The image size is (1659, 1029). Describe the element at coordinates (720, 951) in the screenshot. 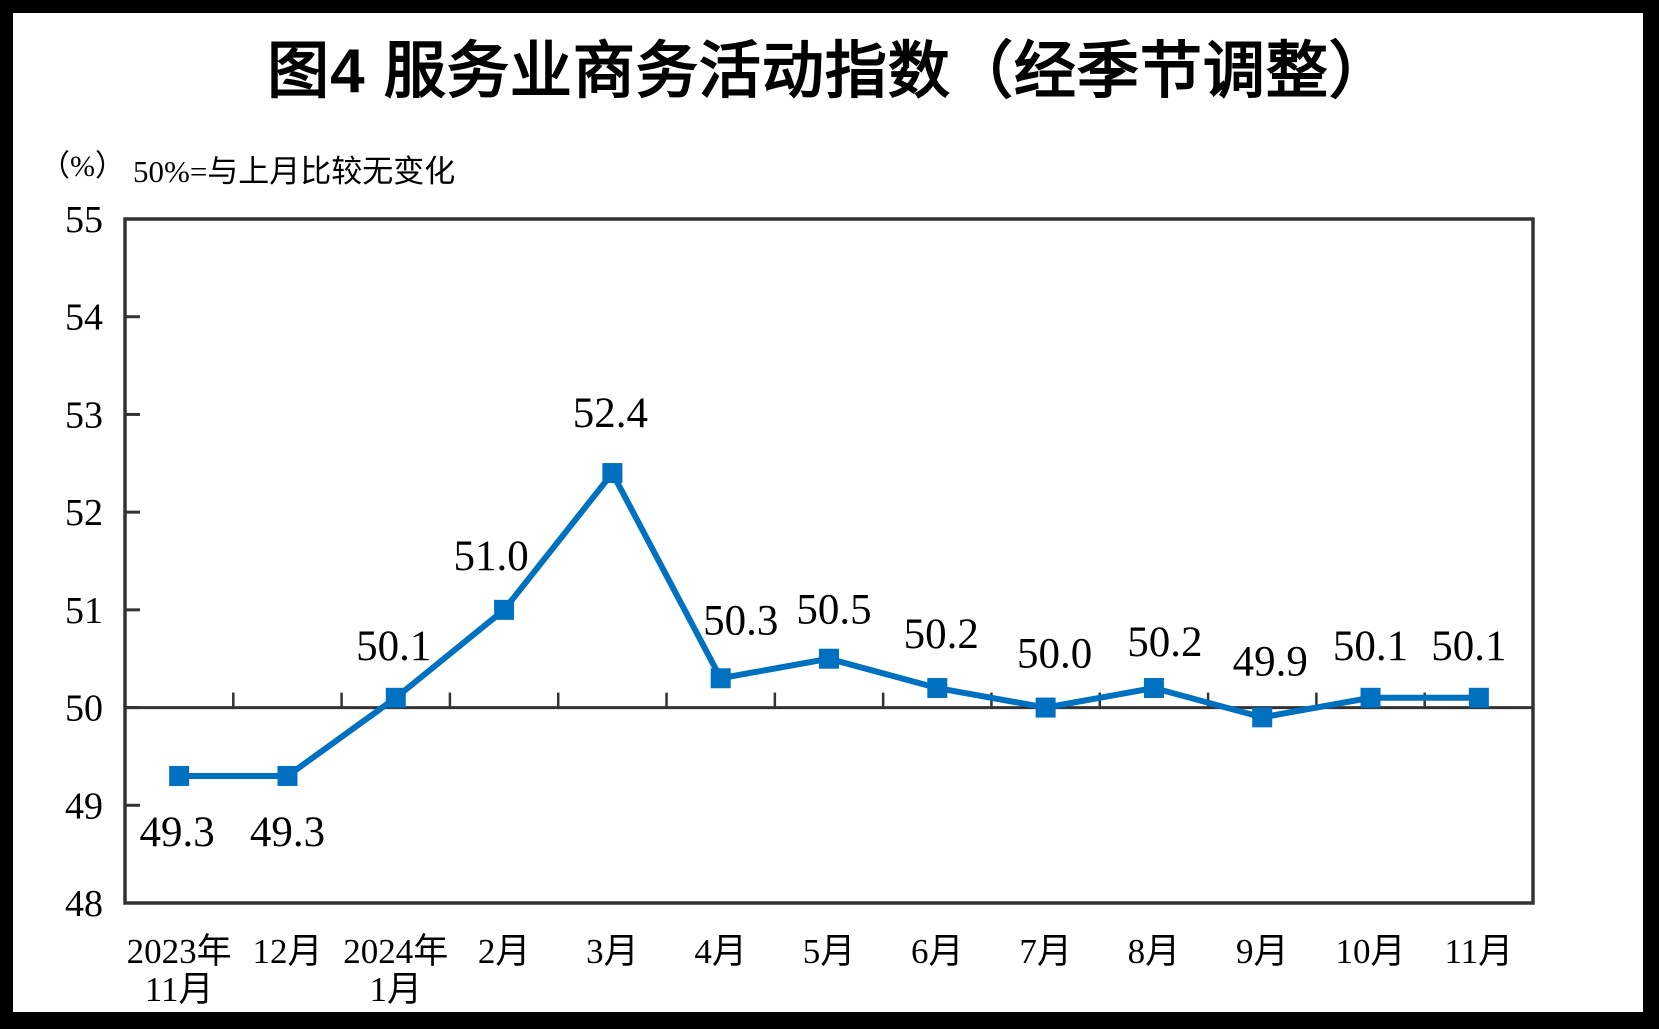

I see `x-axis-category-label: 4月` at that location.